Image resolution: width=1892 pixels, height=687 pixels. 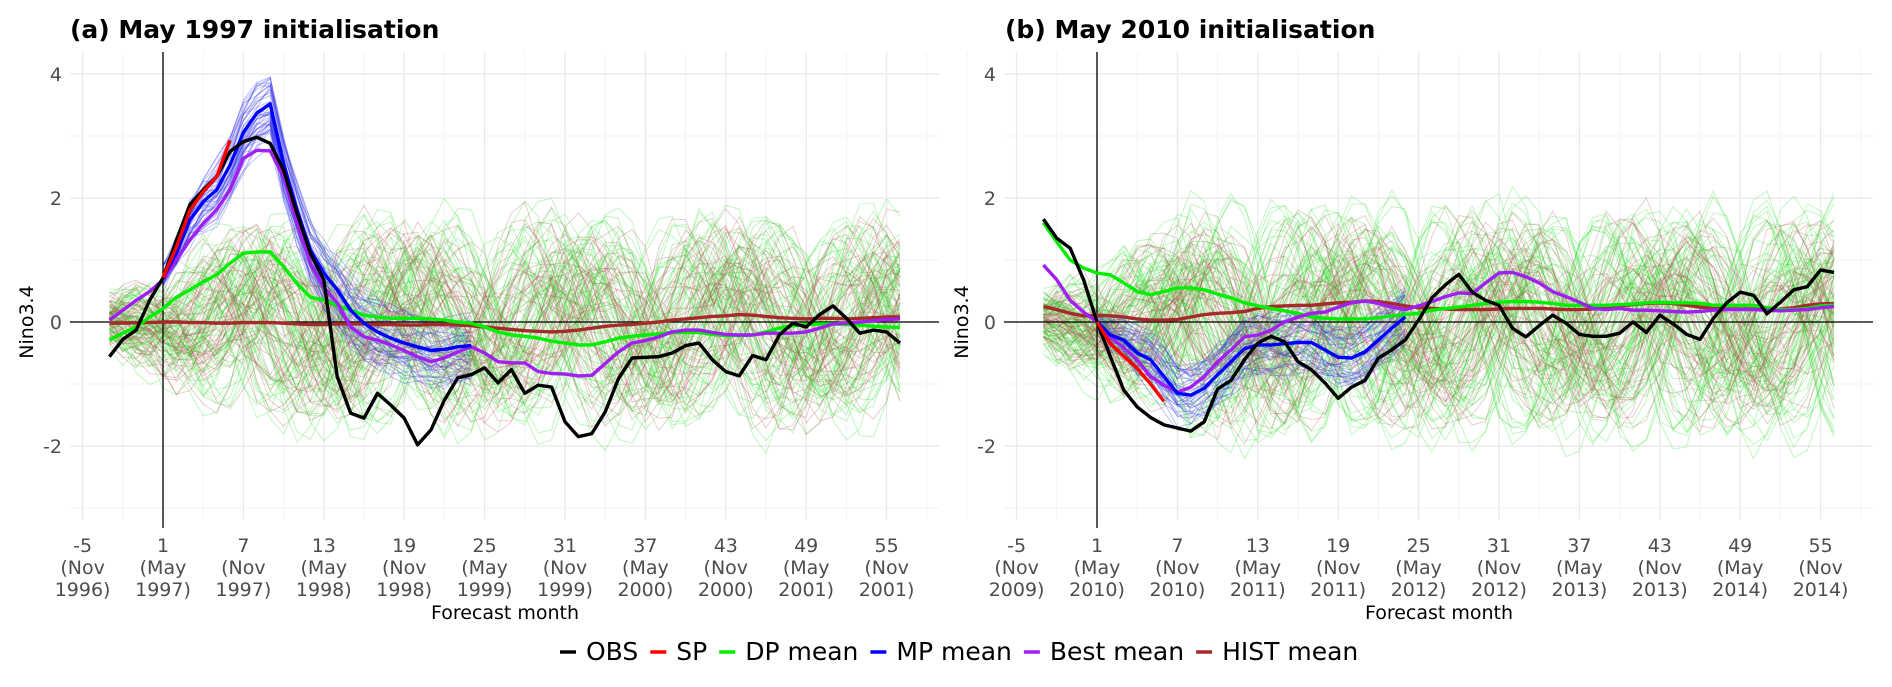 I want to click on x-tick-label: 37 (May 2000), so click(x=646, y=568).